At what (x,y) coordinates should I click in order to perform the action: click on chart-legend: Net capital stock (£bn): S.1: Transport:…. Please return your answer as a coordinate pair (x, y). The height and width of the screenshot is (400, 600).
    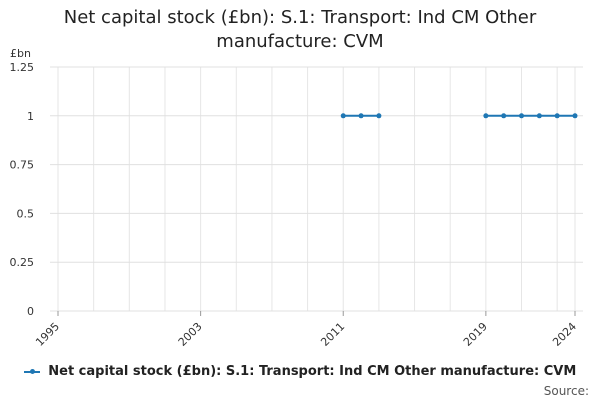
    Looking at the image, I should click on (300, 371).